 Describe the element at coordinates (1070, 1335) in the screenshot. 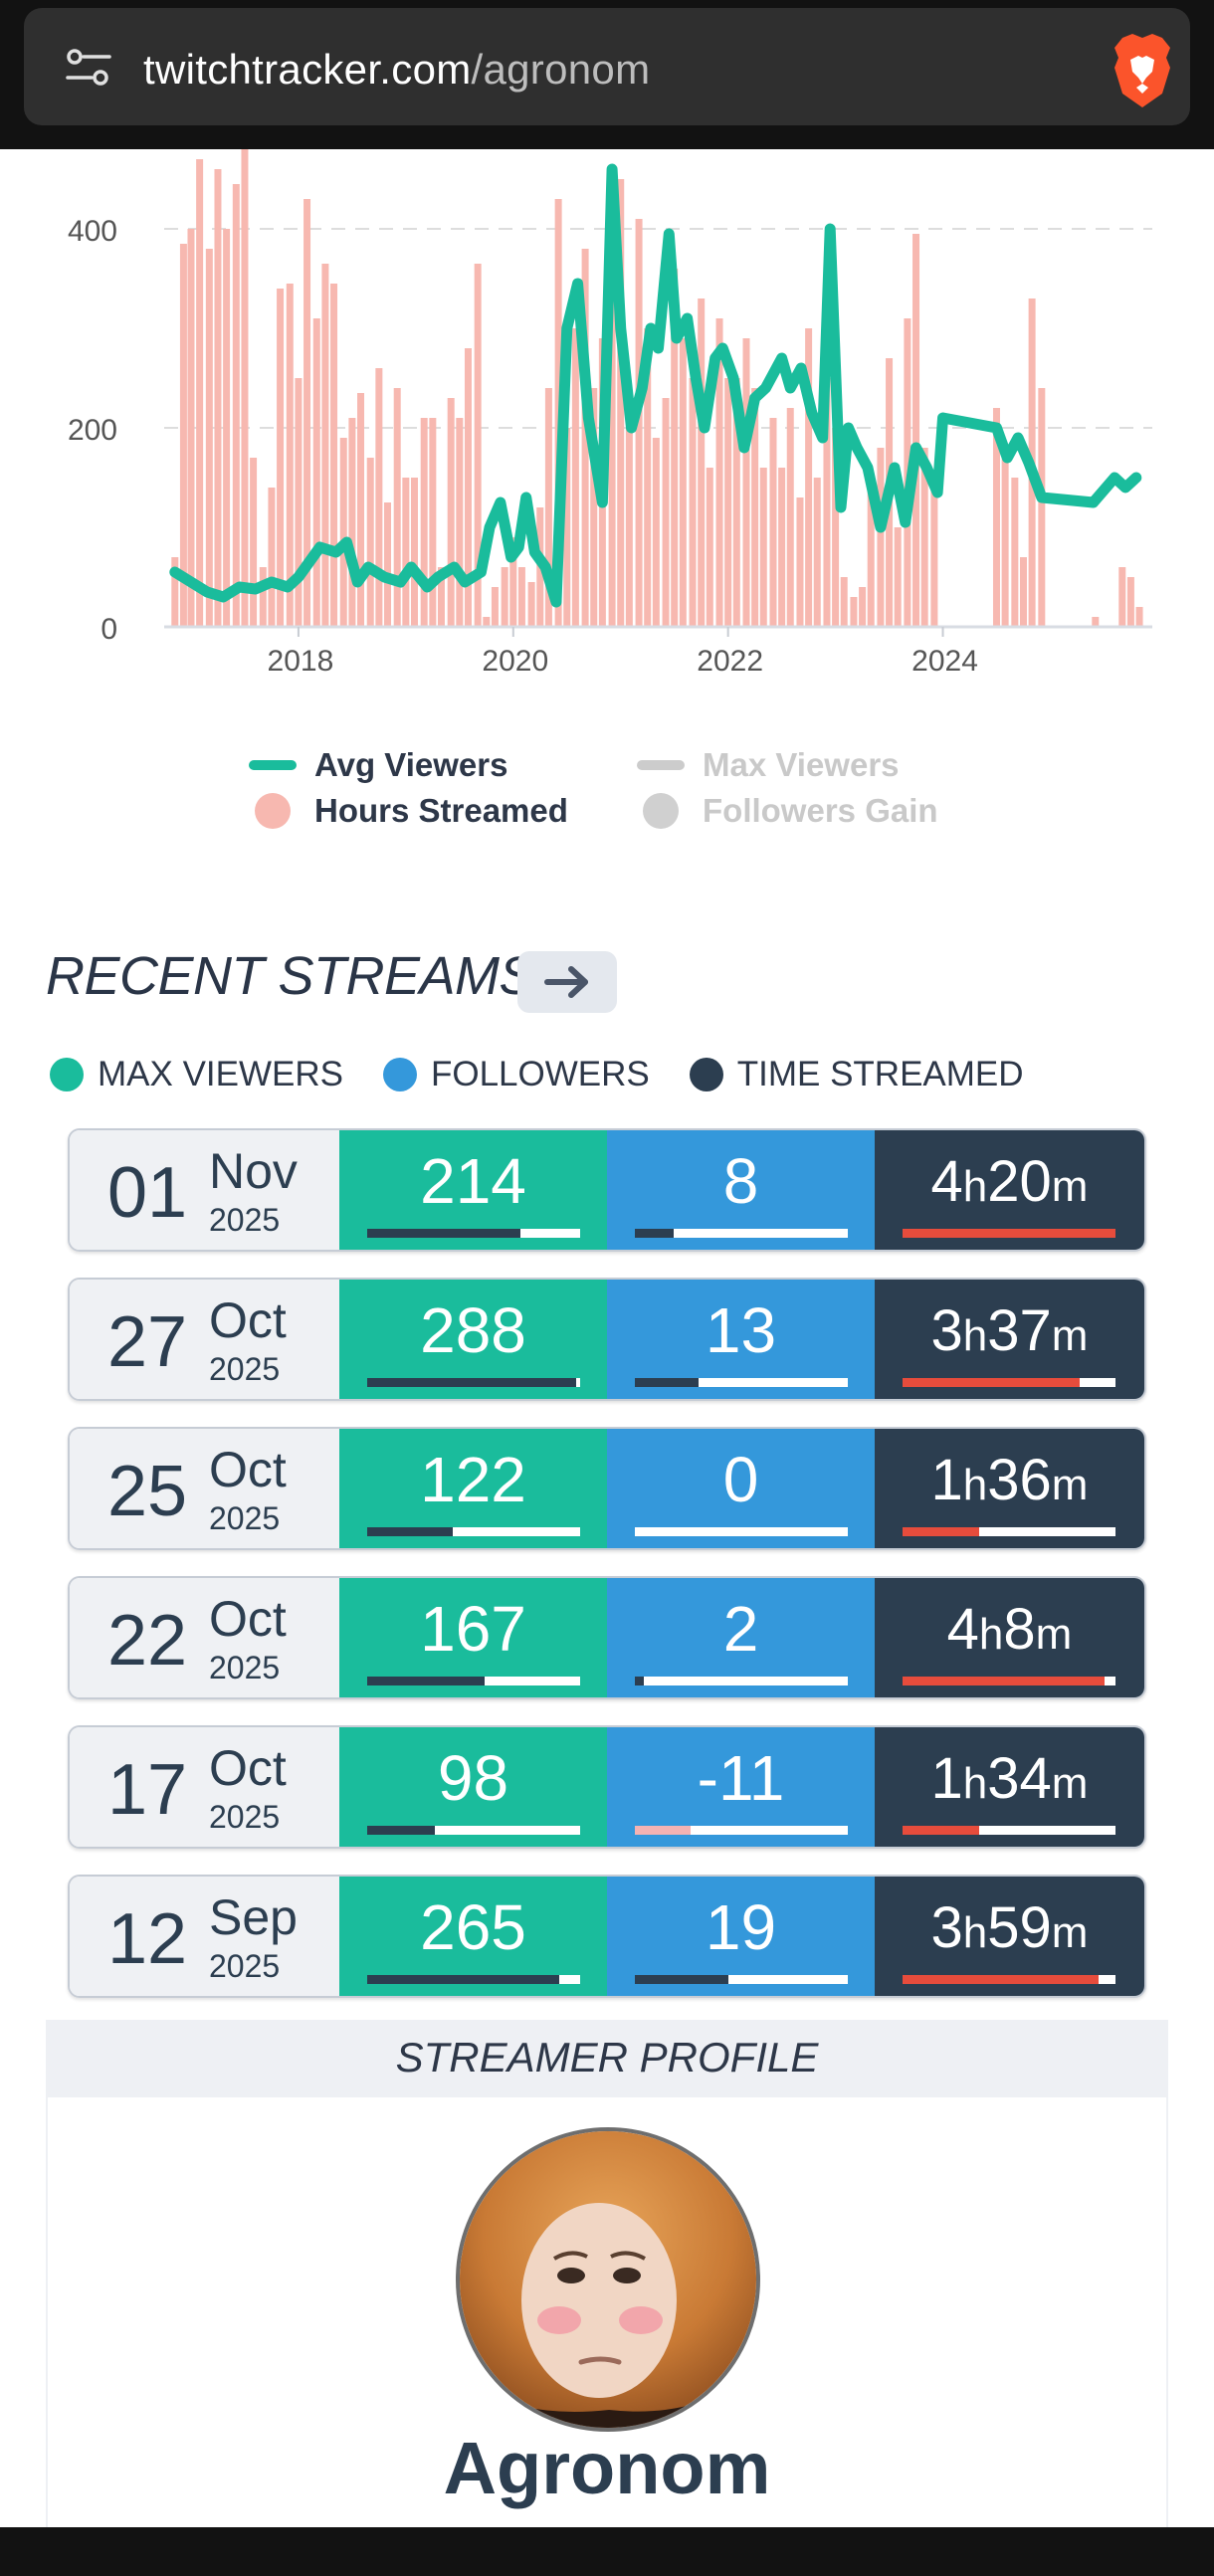

I see `minutes-unit: m` at that location.